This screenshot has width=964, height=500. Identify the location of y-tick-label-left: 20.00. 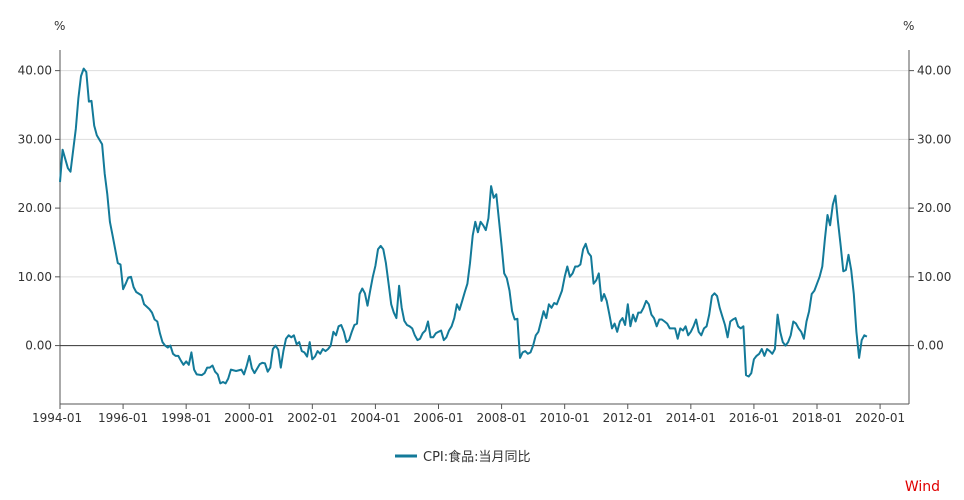
(35, 208).